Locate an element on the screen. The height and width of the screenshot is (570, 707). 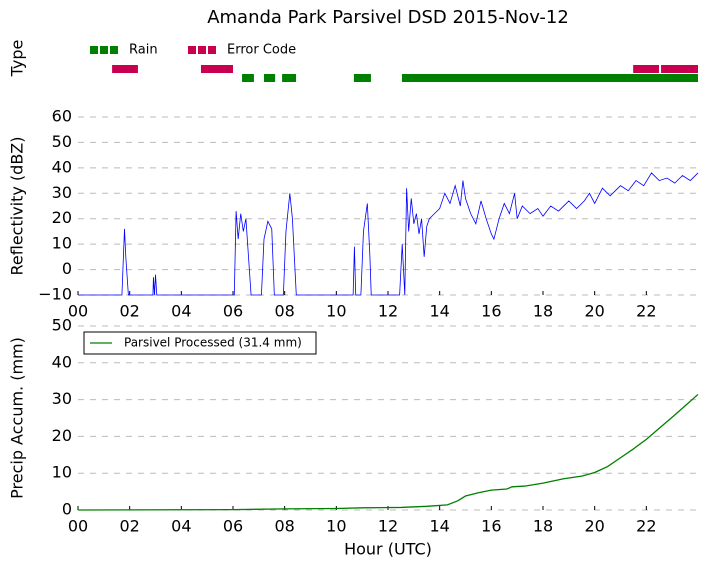
y-tick-label: 60 is located at coordinates (62, 116).